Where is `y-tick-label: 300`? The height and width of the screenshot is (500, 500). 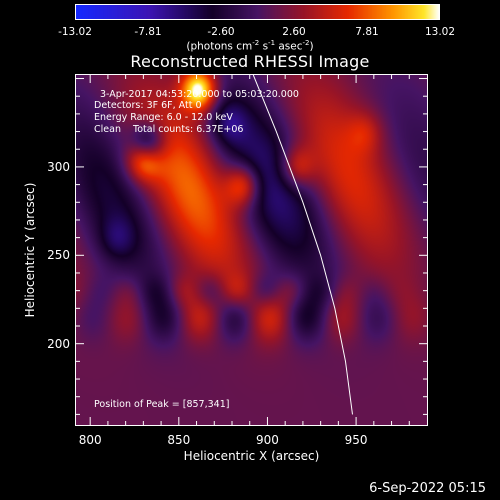
y-tick-label: 300 is located at coordinates (58, 166).